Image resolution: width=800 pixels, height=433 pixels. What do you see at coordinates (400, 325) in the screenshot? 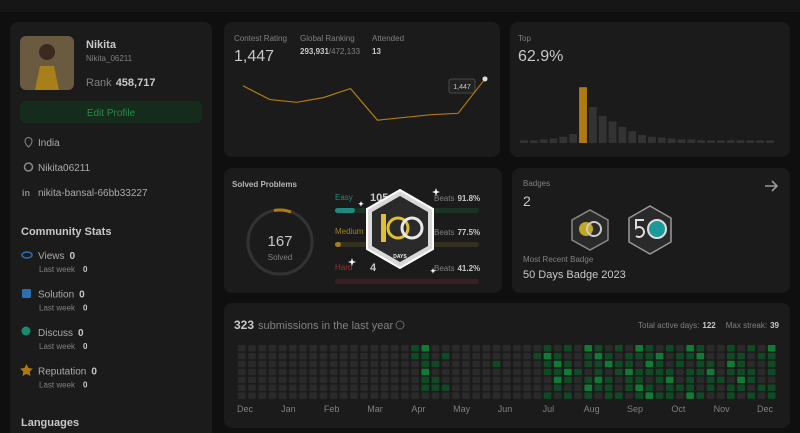
I see `info-icon` at bounding box center [400, 325].